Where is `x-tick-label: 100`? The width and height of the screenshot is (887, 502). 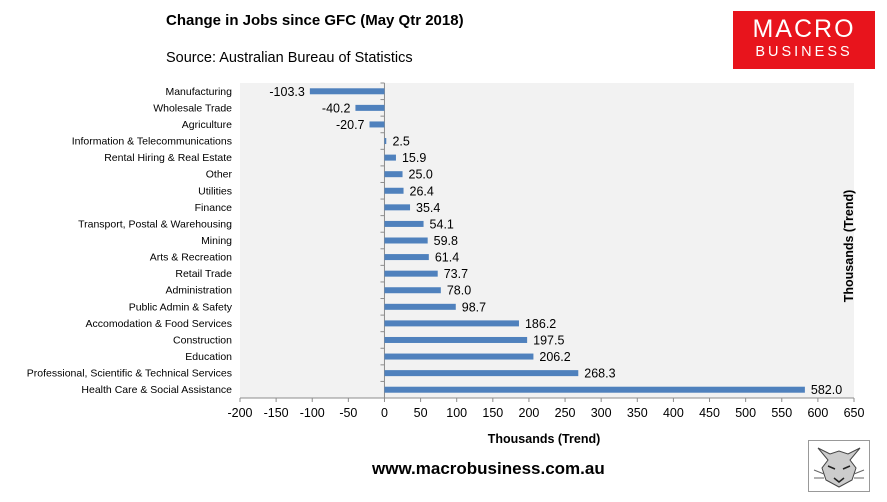
x-tick-label: 100 is located at coordinates (456, 413).